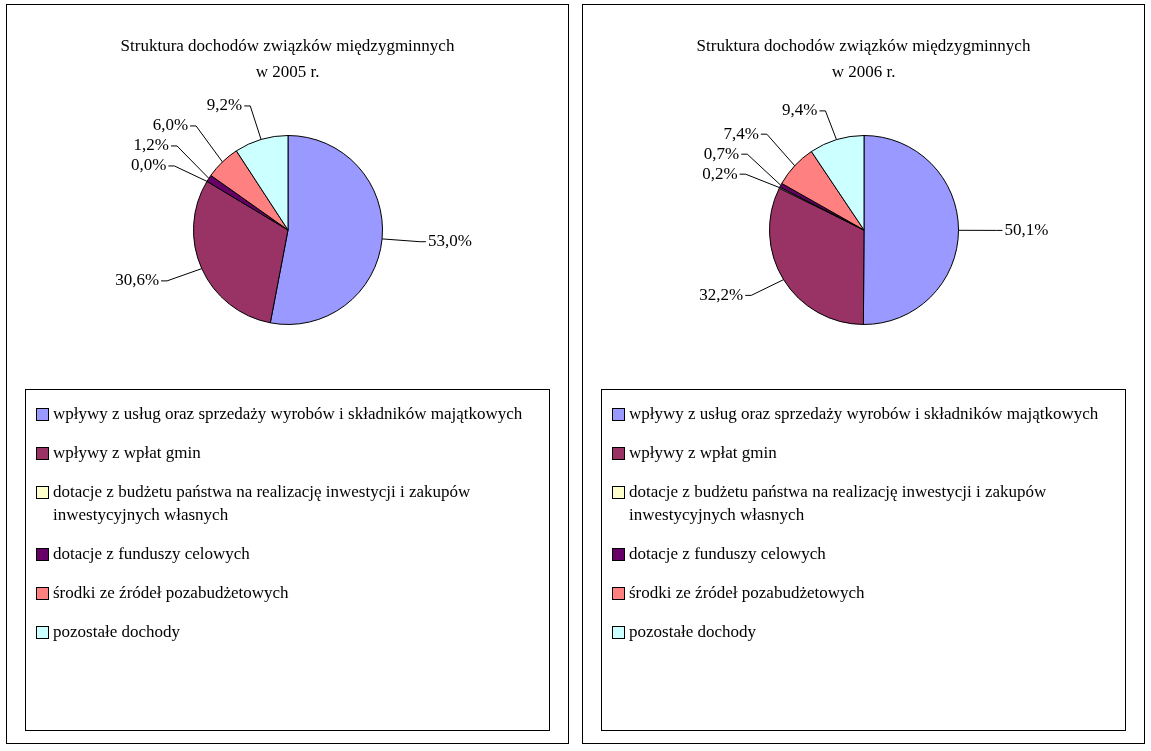  Describe the element at coordinates (224, 105) in the screenshot. I see `data-label: 9,2%` at that location.